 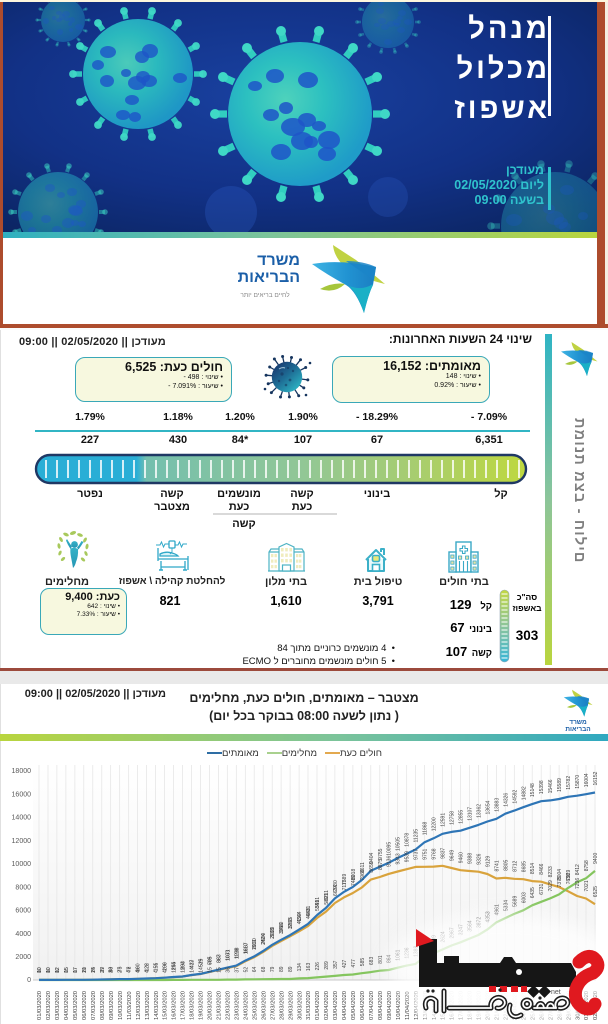 I want to click on svg-text: 11/04/2020, so click(x=408, y=1005).